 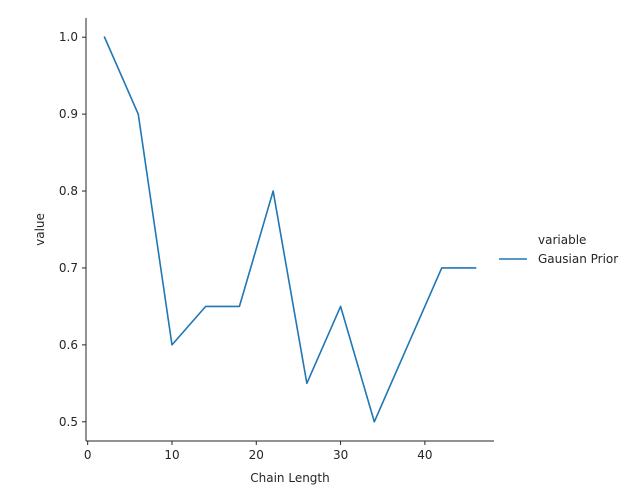 I want to click on legend-title: variable, so click(x=562, y=240).